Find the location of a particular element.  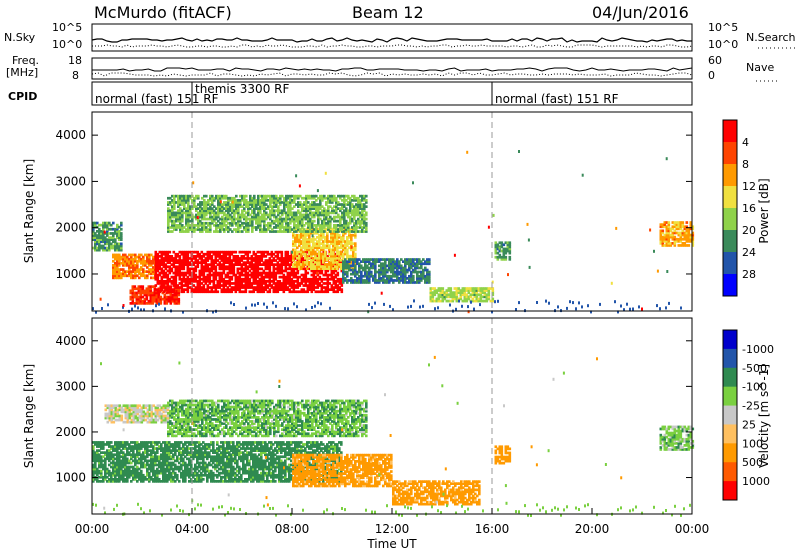

nsky-label: N.Sky is located at coordinates (20, 37).